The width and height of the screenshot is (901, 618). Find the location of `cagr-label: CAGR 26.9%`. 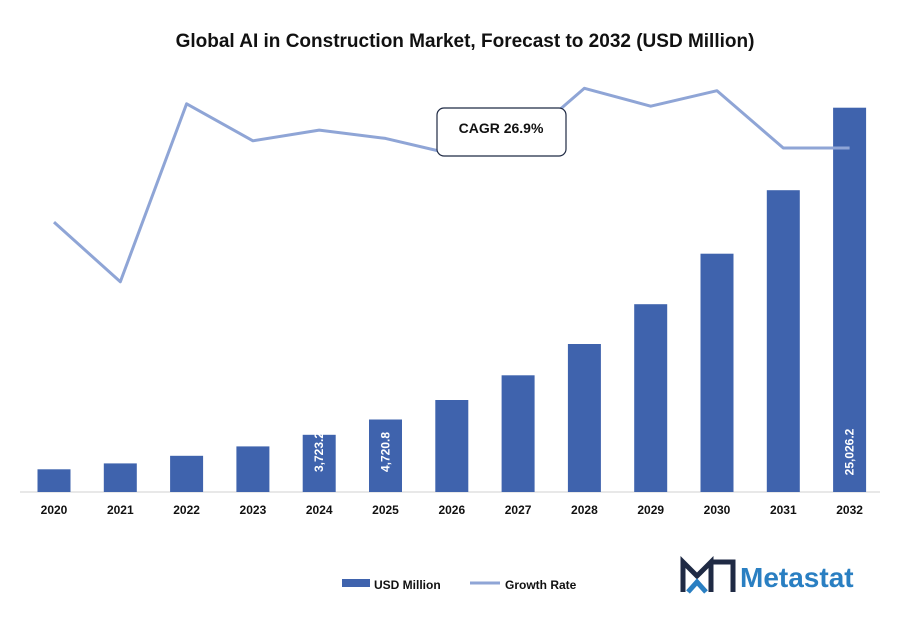

cagr-label: CAGR 26.9% is located at coordinates (501, 128).